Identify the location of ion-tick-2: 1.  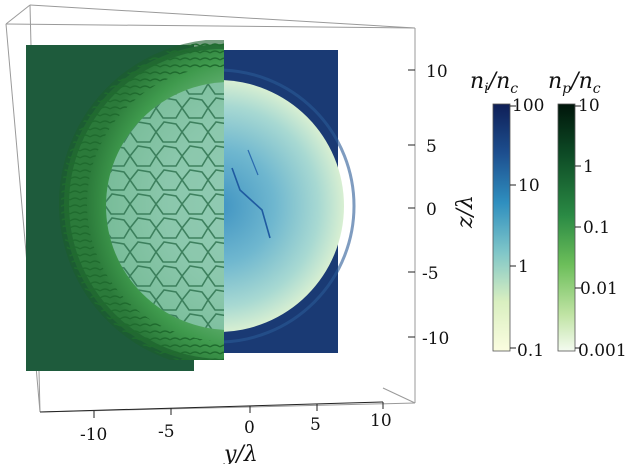
(523, 267).